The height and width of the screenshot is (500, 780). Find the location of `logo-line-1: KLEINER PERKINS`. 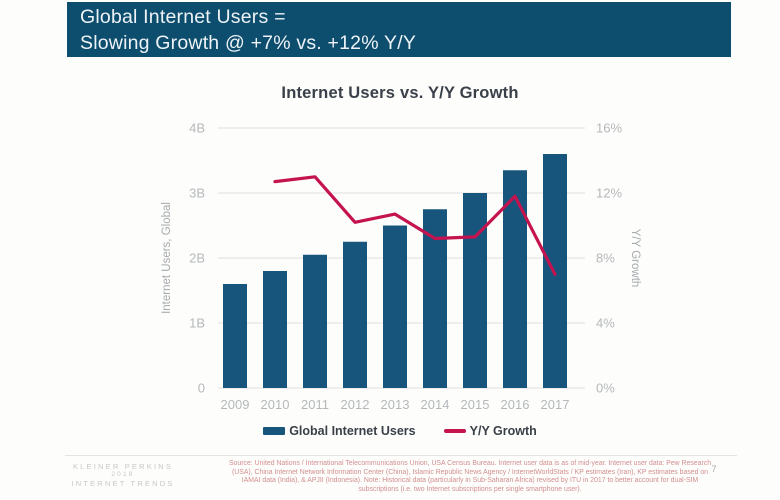

logo-line-1: KLEINER PERKINS is located at coordinates (123, 466).